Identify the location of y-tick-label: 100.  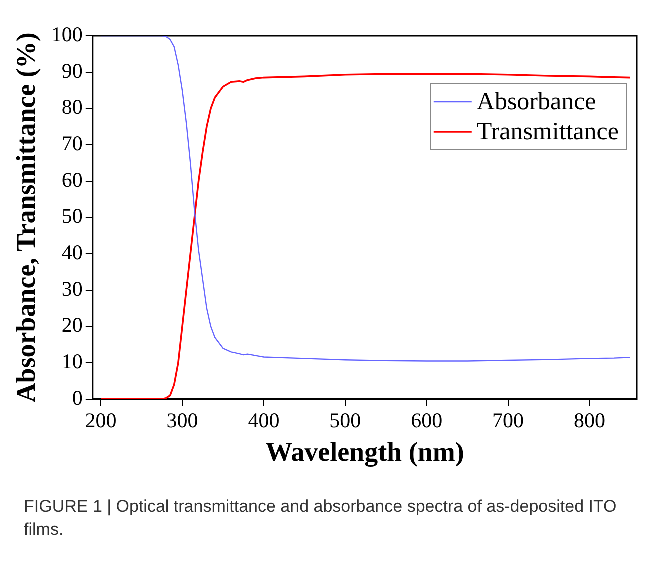
(67, 34).